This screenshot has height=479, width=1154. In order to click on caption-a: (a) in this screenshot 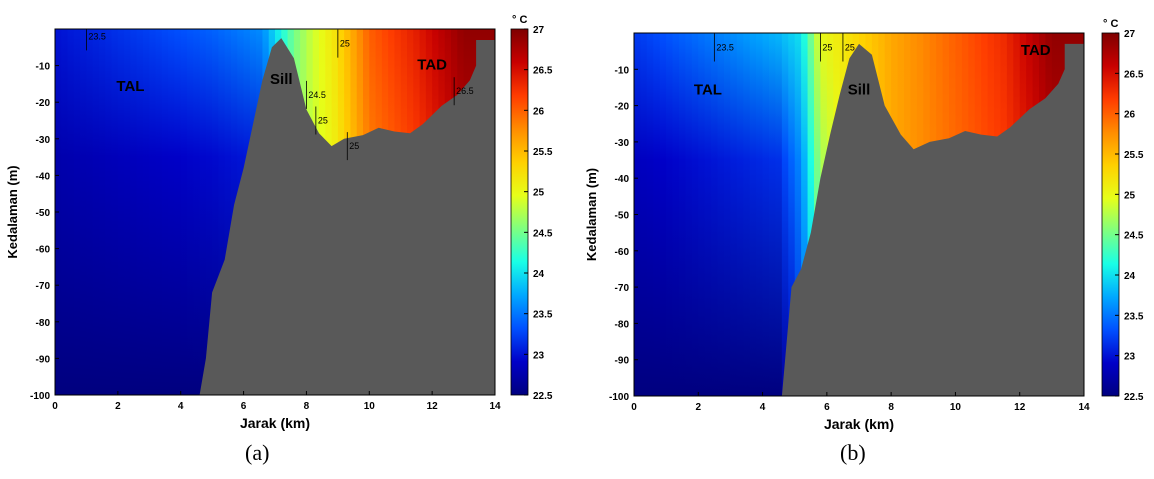, I will do `click(257, 452)`.